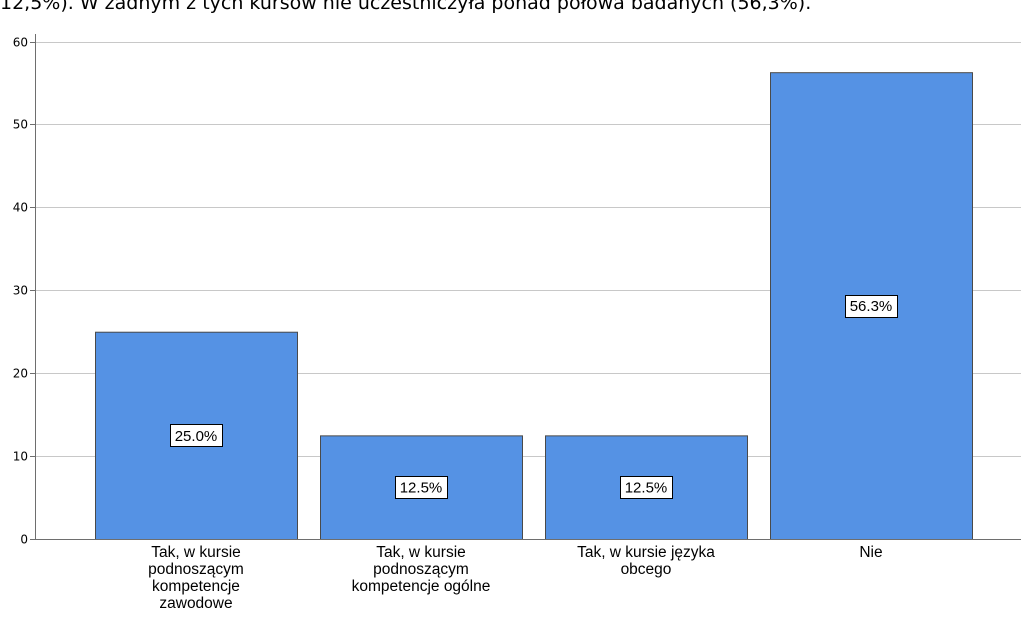 The image size is (1021, 626). What do you see at coordinates (20, 43) in the screenshot?
I see `y-tick-label: 60` at bounding box center [20, 43].